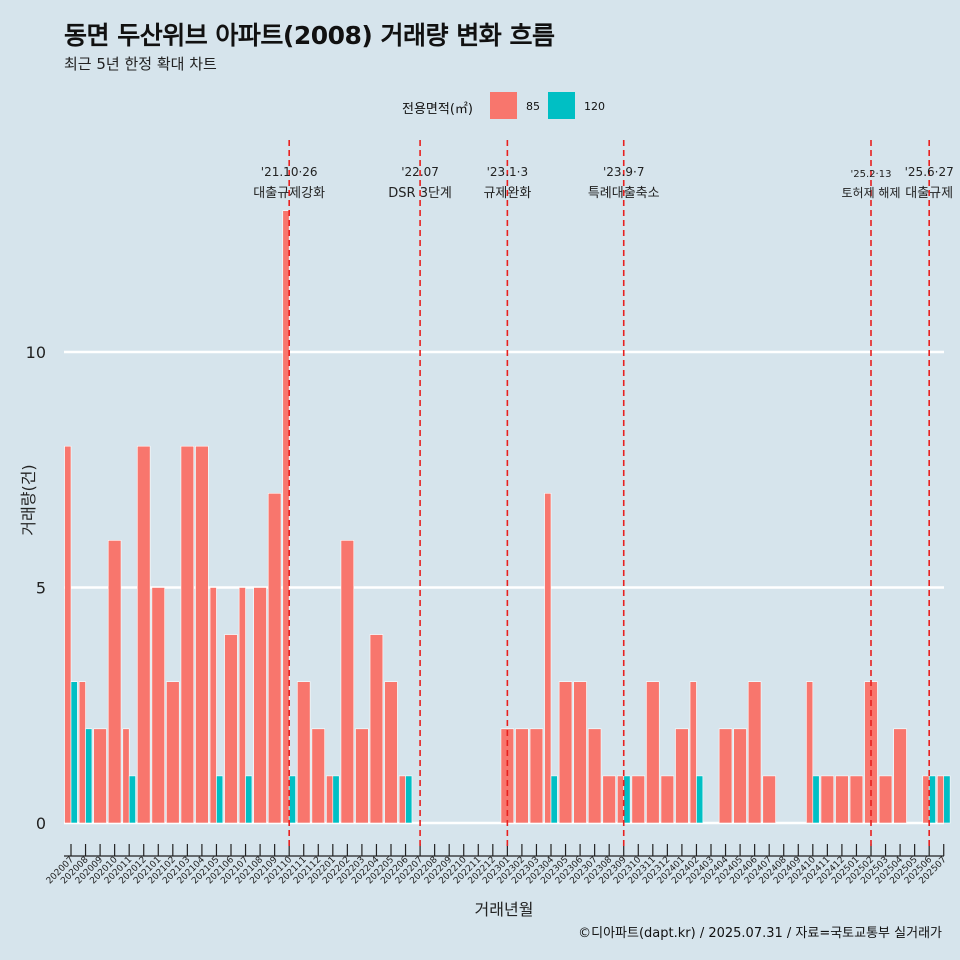 This screenshot has height=960, width=960. Describe the element at coordinates (309, 35) in the screenshot. I see `chart-title: 동면 두산위브 아파트(2008) 거래량 변화 흐름` at that location.